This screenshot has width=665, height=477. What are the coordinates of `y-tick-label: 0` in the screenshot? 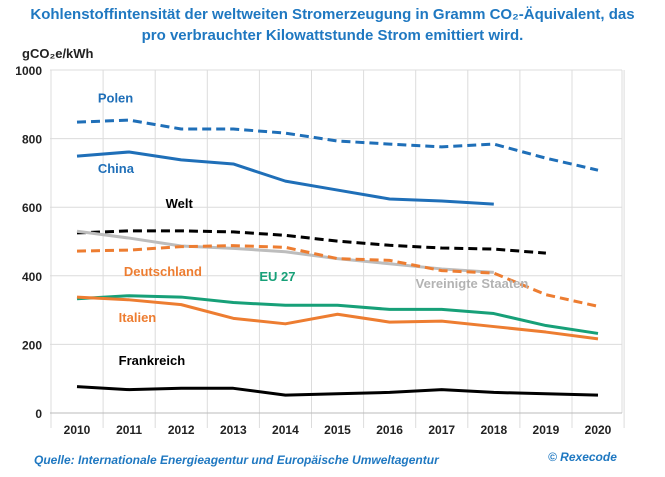 It's located at (38, 414).